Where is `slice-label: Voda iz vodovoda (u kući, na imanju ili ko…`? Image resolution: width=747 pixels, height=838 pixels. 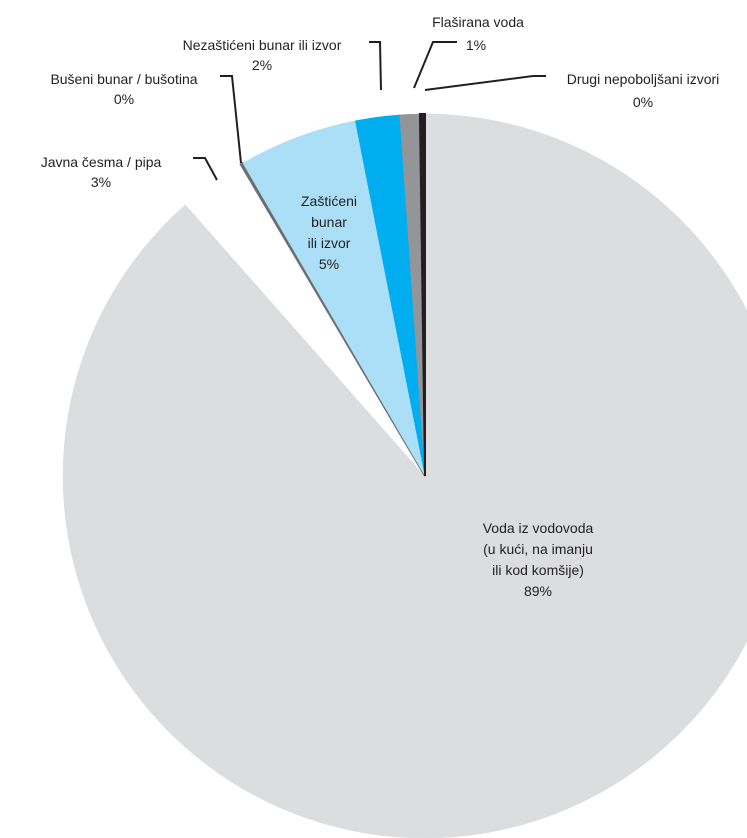 slice-label: Voda iz vodovoda (u kući, na imanju ili ko… is located at coordinates (538, 559).